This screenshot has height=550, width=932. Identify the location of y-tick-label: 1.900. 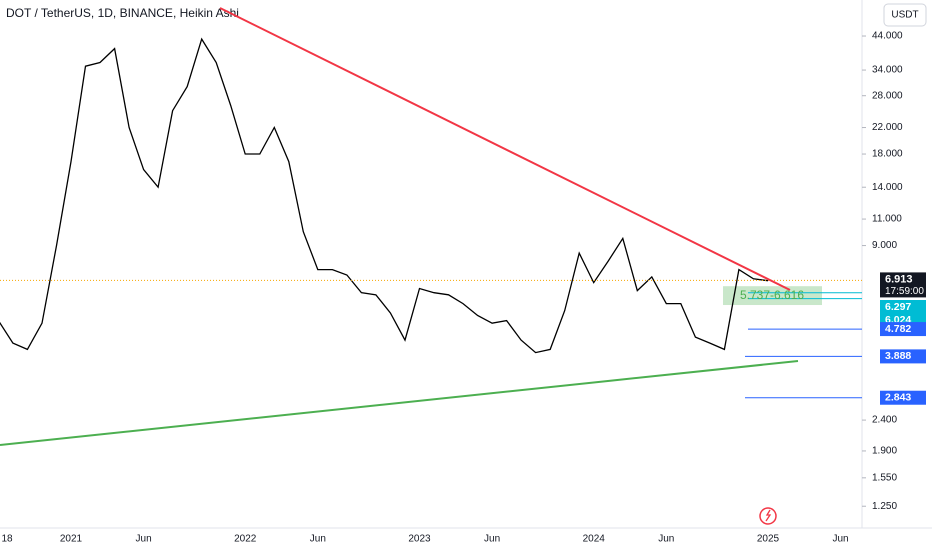
(884, 451).